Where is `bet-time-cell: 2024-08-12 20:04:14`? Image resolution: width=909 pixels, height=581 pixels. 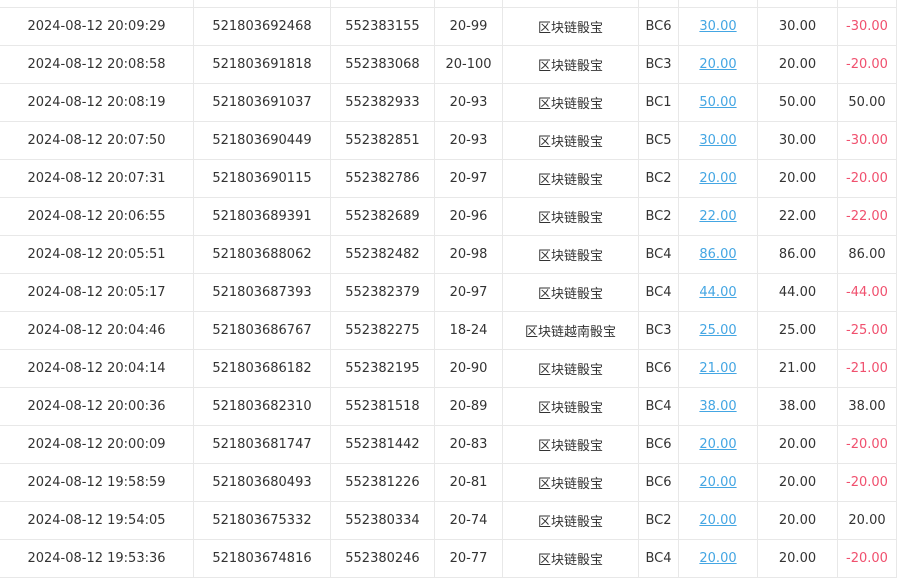 bet-time-cell: 2024-08-12 20:04:14 is located at coordinates (97, 368).